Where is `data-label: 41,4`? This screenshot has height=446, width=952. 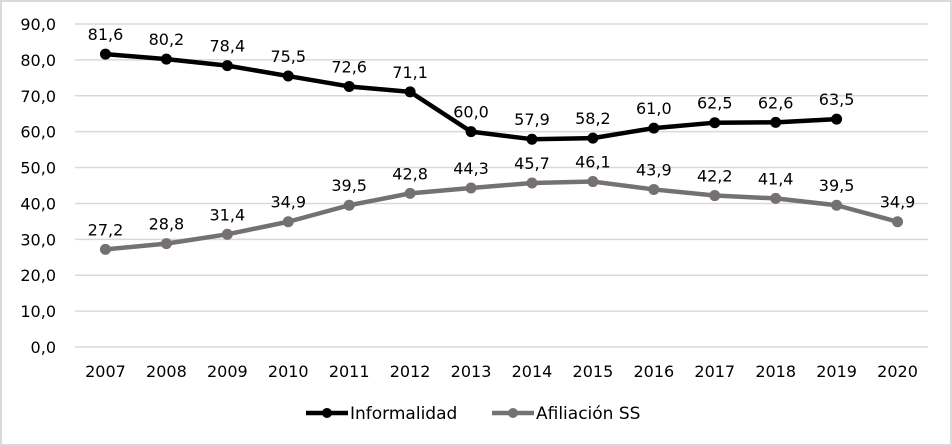
data-label: 41,4 is located at coordinates (776, 178).